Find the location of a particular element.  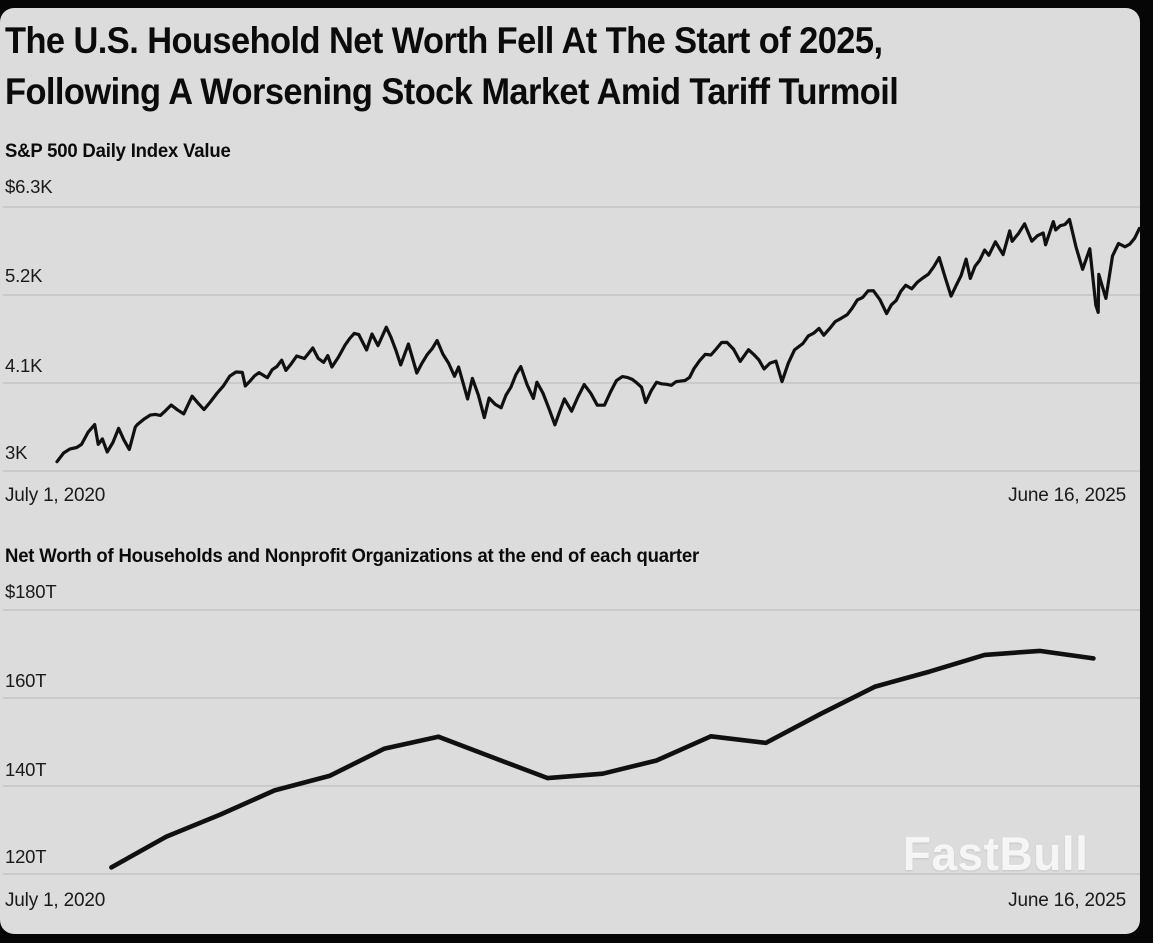

sp500-xlabel-end: June 16, 2025 is located at coordinates (1067, 495).